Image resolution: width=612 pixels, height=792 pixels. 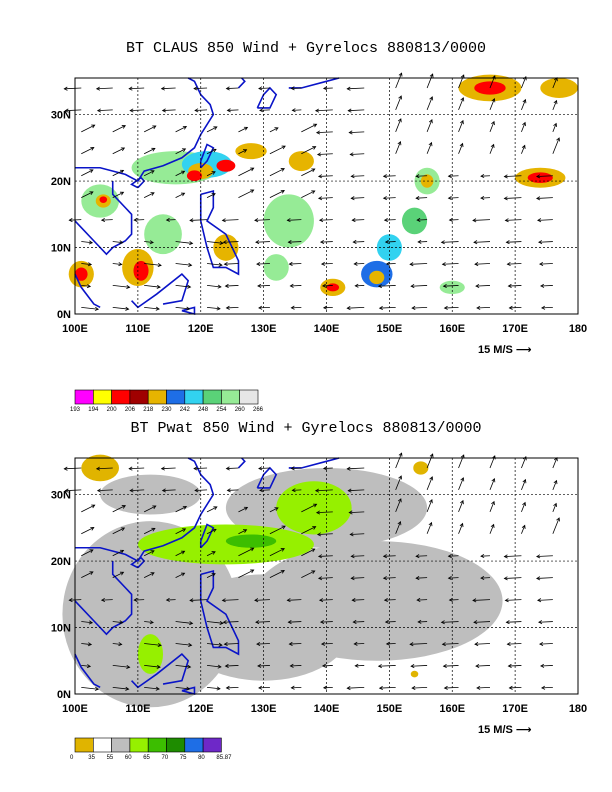 What do you see at coordinates (194, 176) in the screenshot?
I see `top-shaded-field` at bounding box center [194, 176].